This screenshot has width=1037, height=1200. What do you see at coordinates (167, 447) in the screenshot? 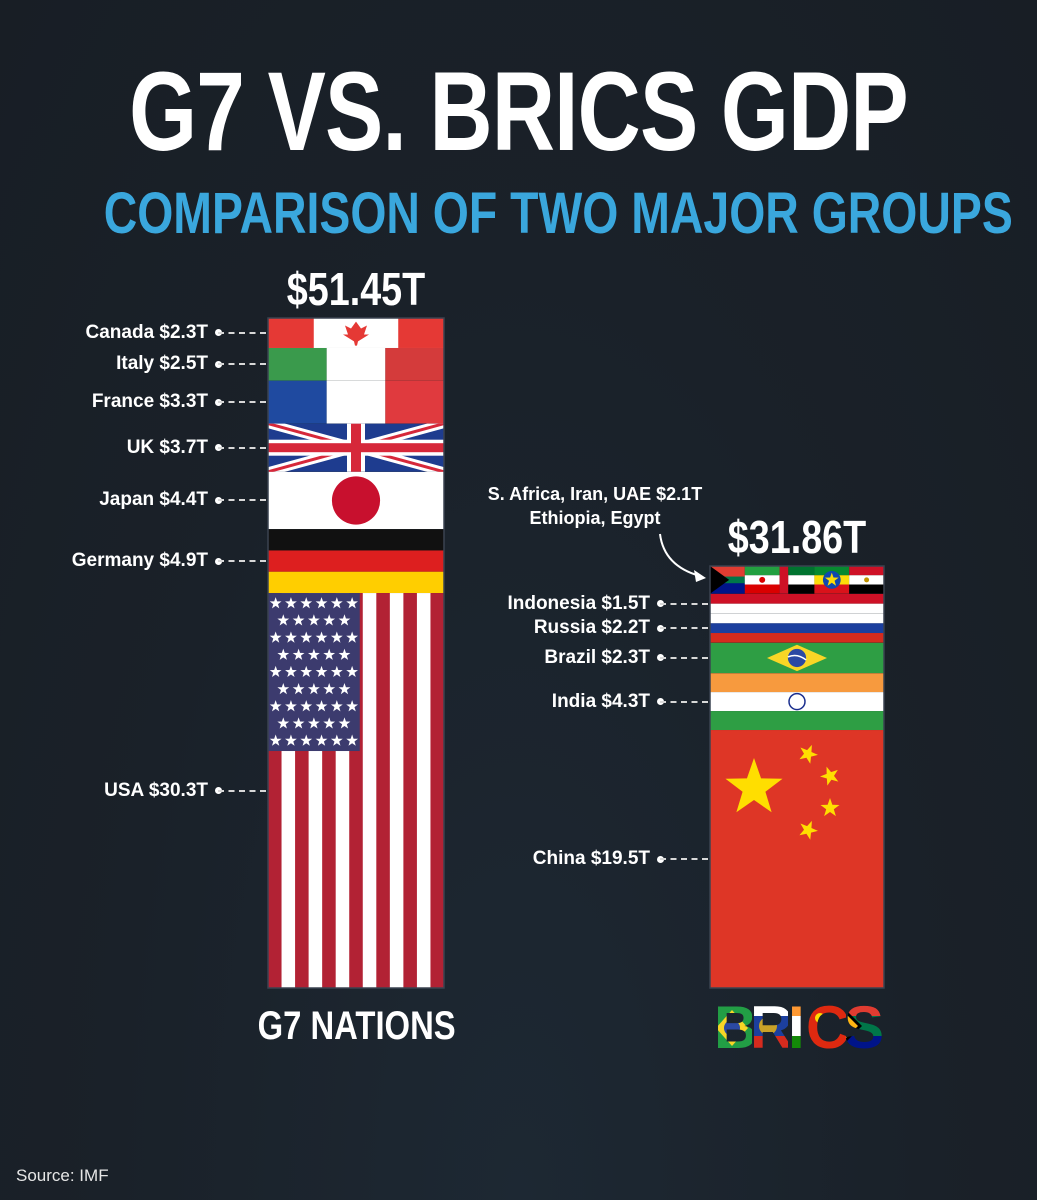
I see `segment-label: UK $3.7T` at bounding box center [167, 447].